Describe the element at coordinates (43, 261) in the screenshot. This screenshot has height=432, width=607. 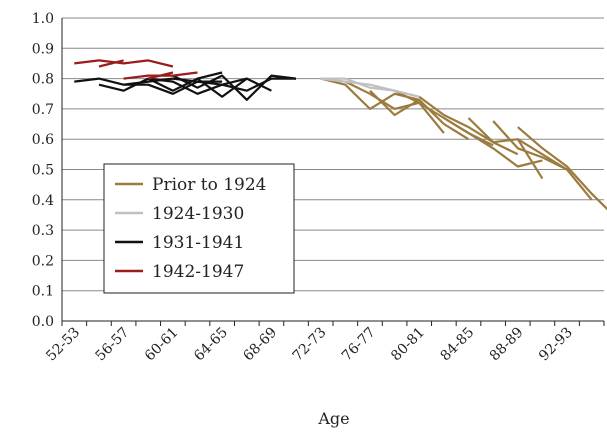
I see `y-tick-label: 0.2` at that location.